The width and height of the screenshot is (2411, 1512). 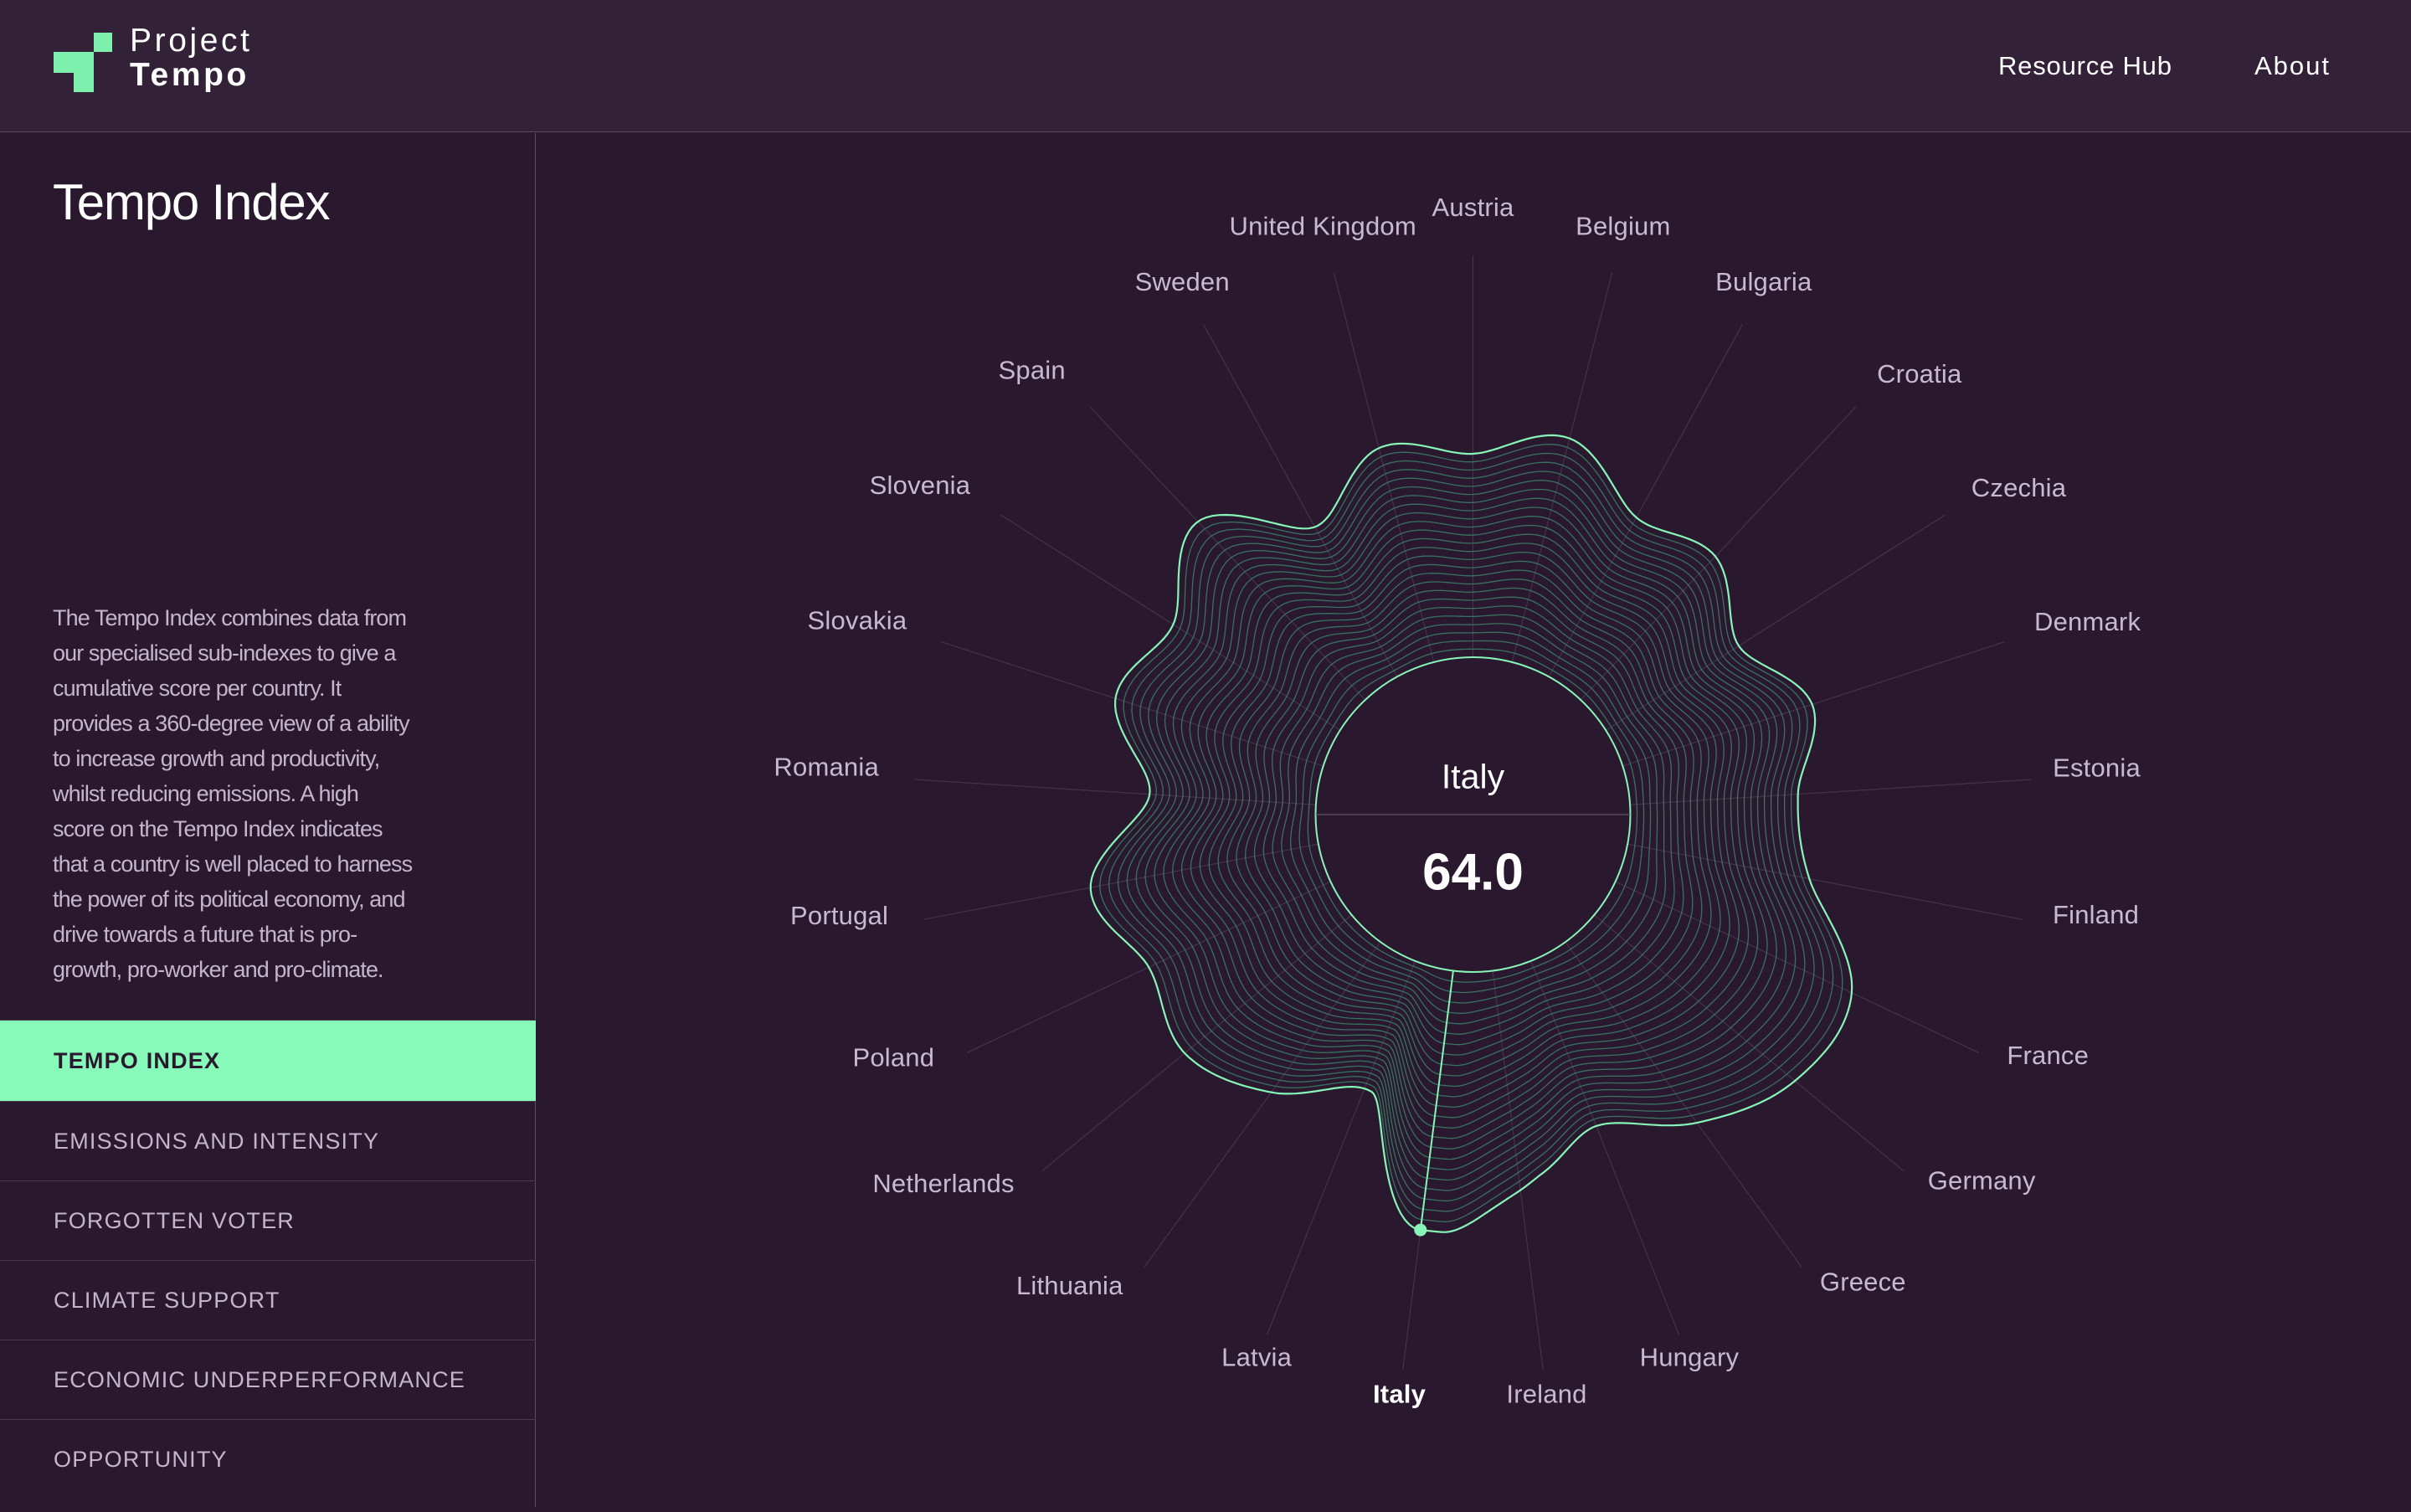 What do you see at coordinates (2048, 1055) in the screenshot?
I see `svg-text: France` at bounding box center [2048, 1055].